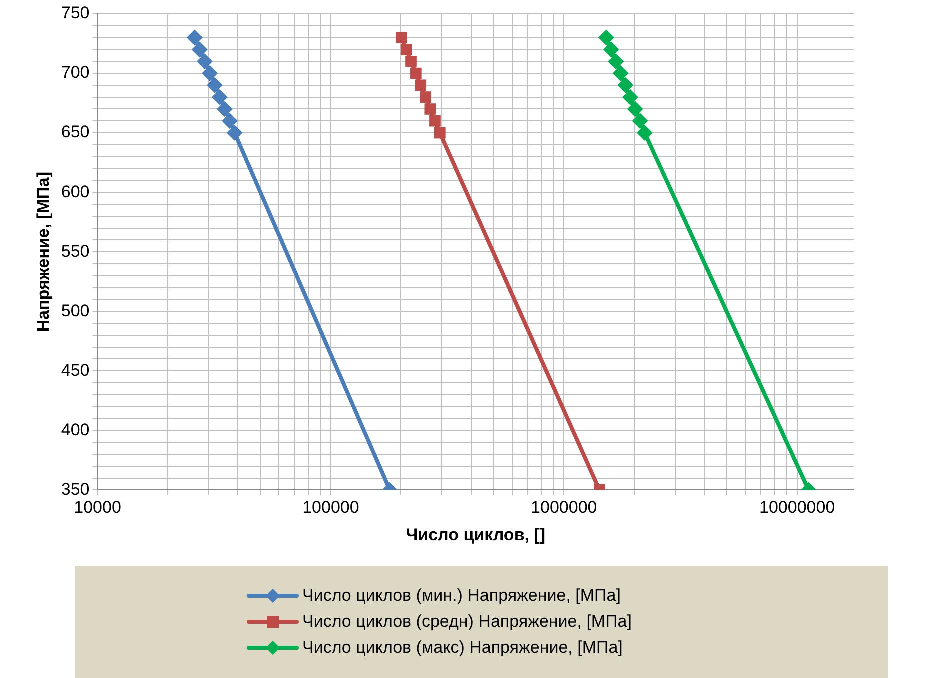 The image size is (944, 678). What do you see at coordinates (467, 622) in the screenshot?
I see `legend-label: Число циклов (средн) Напряжение, [МПа]` at bounding box center [467, 622].